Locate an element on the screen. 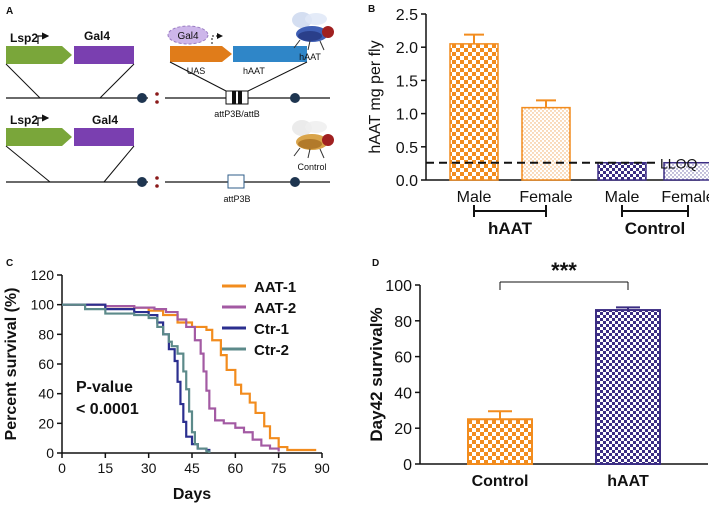 This screenshot has width=709, height=506. b-y-tick-label: 0.5 is located at coordinates (407, 148).